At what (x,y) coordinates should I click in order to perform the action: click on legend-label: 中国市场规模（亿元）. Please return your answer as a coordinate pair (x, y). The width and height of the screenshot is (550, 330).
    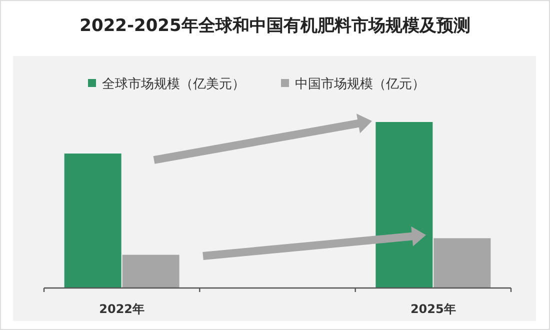
    Looking at the image, I should click on (360, 84).